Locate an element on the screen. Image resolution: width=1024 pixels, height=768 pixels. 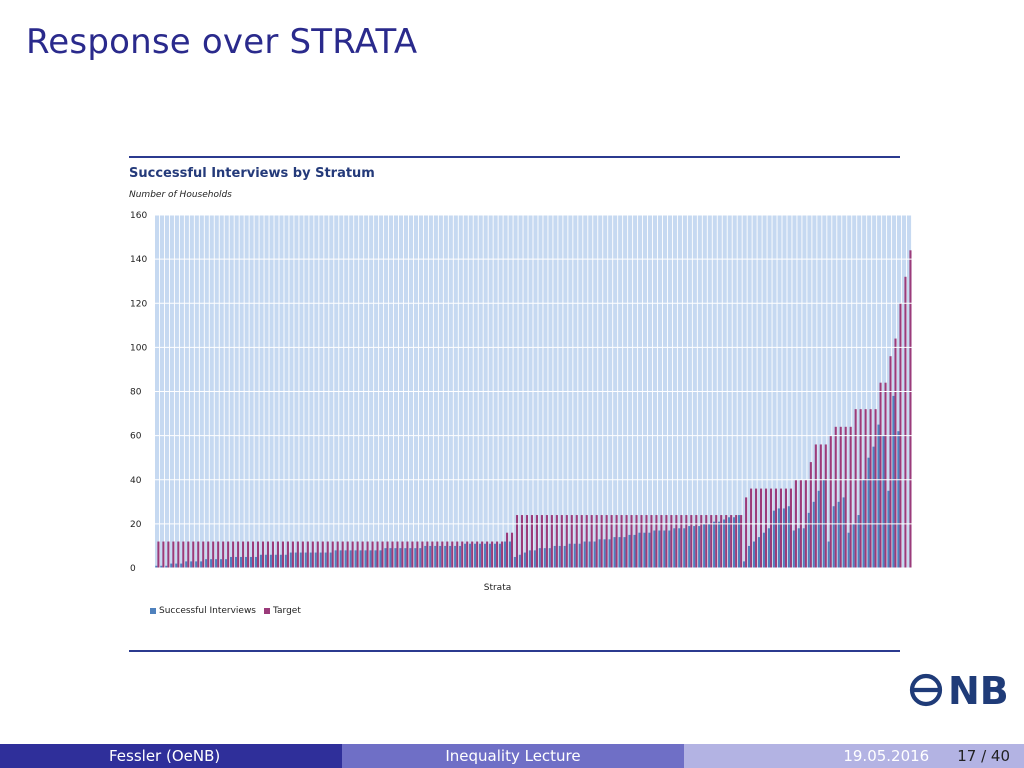
logo-o-shape is located at coordinates (926, 690).